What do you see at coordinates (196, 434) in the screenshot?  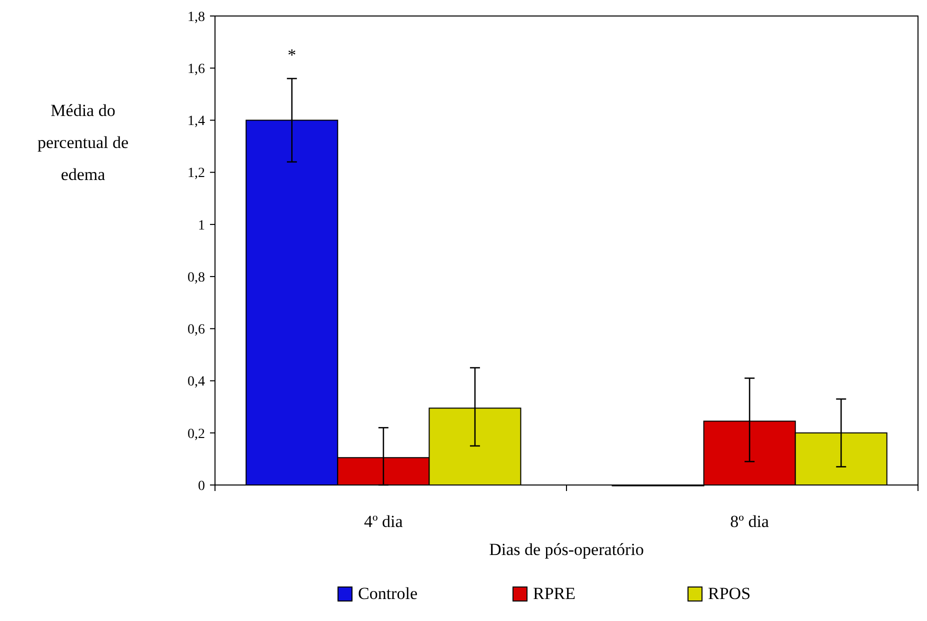 I see `y-tick-label: 0,2` at bounding box center [196, 434].